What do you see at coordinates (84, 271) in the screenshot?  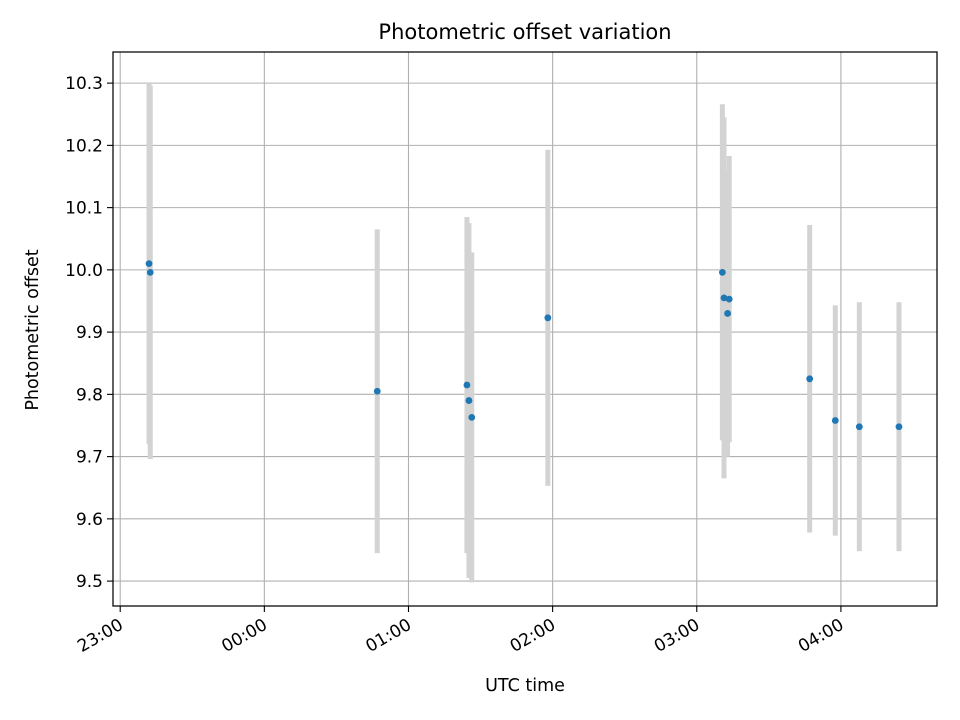 I see `y-tick-label: 10.0` at bounding box center [84, 271].